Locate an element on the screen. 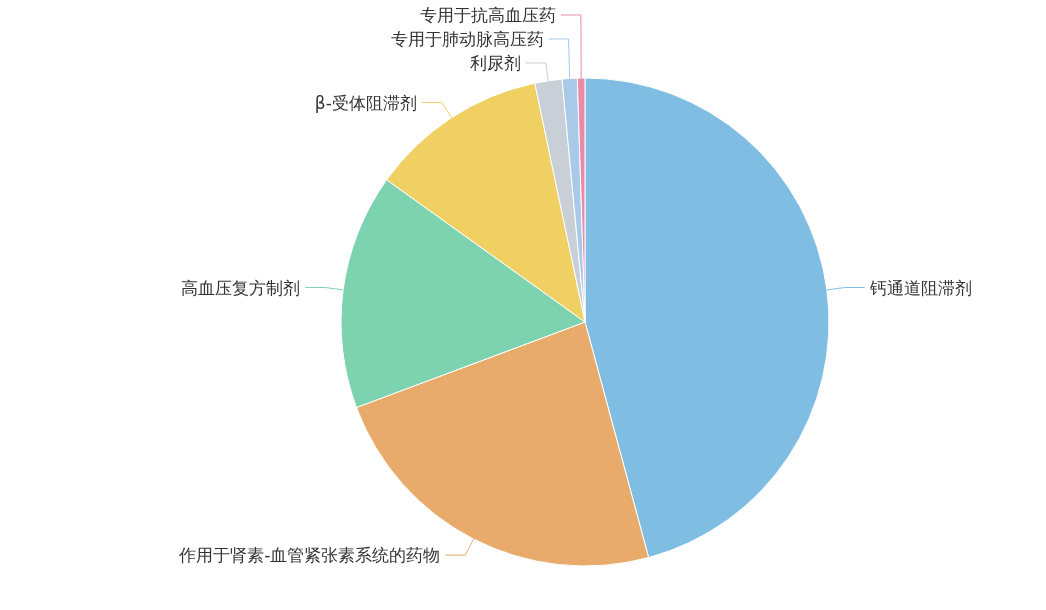 The height and width of the screenshot is (610, 1046). slice-label: 钙通道阻滞剂 is located at coordinates (920, 287).